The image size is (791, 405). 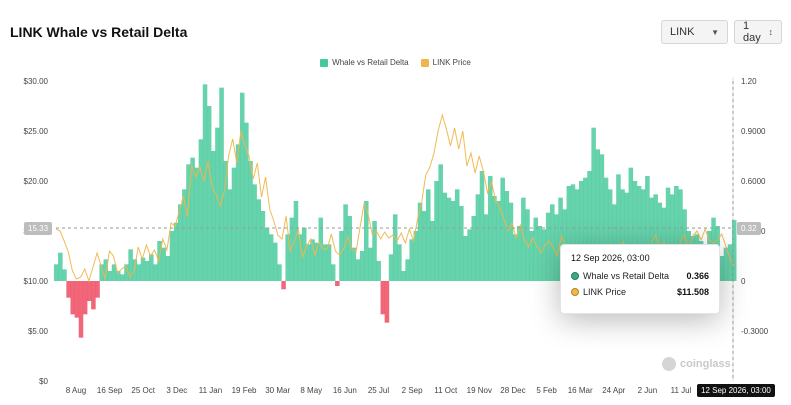 What do you see at coordinates (210, 390) in the screenshot?
I see `x-tick-label: 11 Jan` at bounding box center [210, 390].